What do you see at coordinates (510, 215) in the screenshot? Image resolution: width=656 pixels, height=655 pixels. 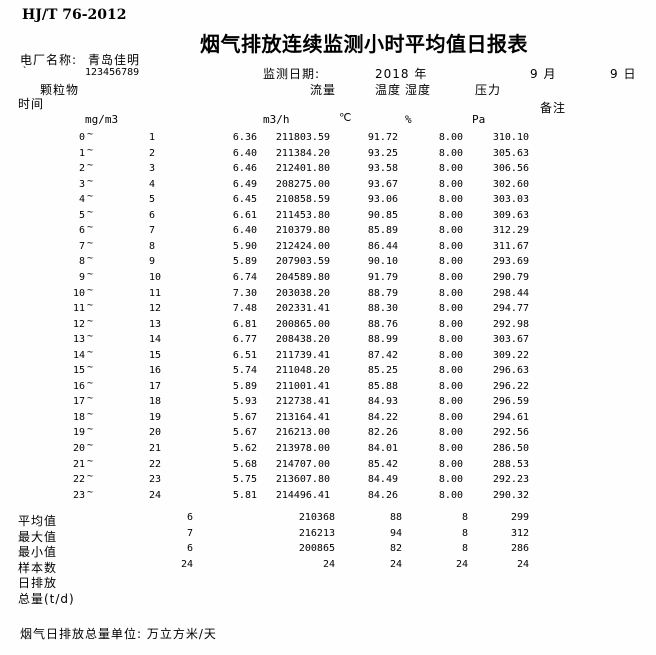 I see `pressure-cell: 309.63` at bounding box center [510, 215].